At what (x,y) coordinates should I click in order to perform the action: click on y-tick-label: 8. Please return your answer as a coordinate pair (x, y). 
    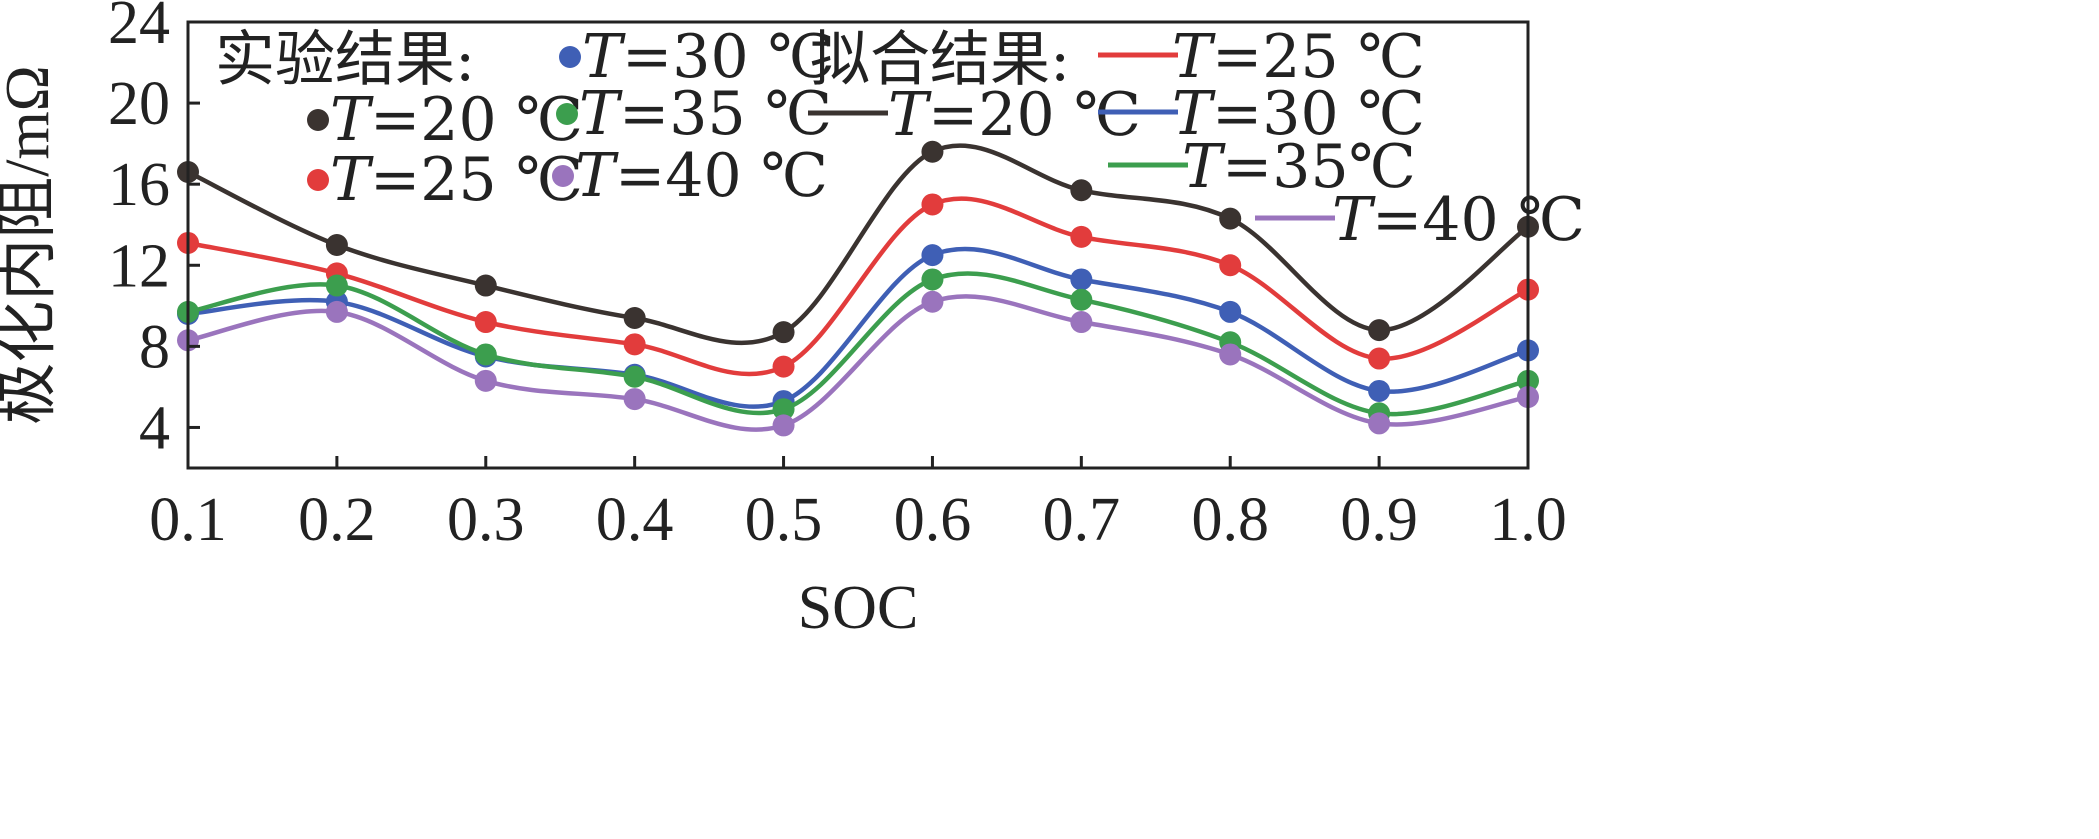
    Looking at the image, I should click on (154, 347).